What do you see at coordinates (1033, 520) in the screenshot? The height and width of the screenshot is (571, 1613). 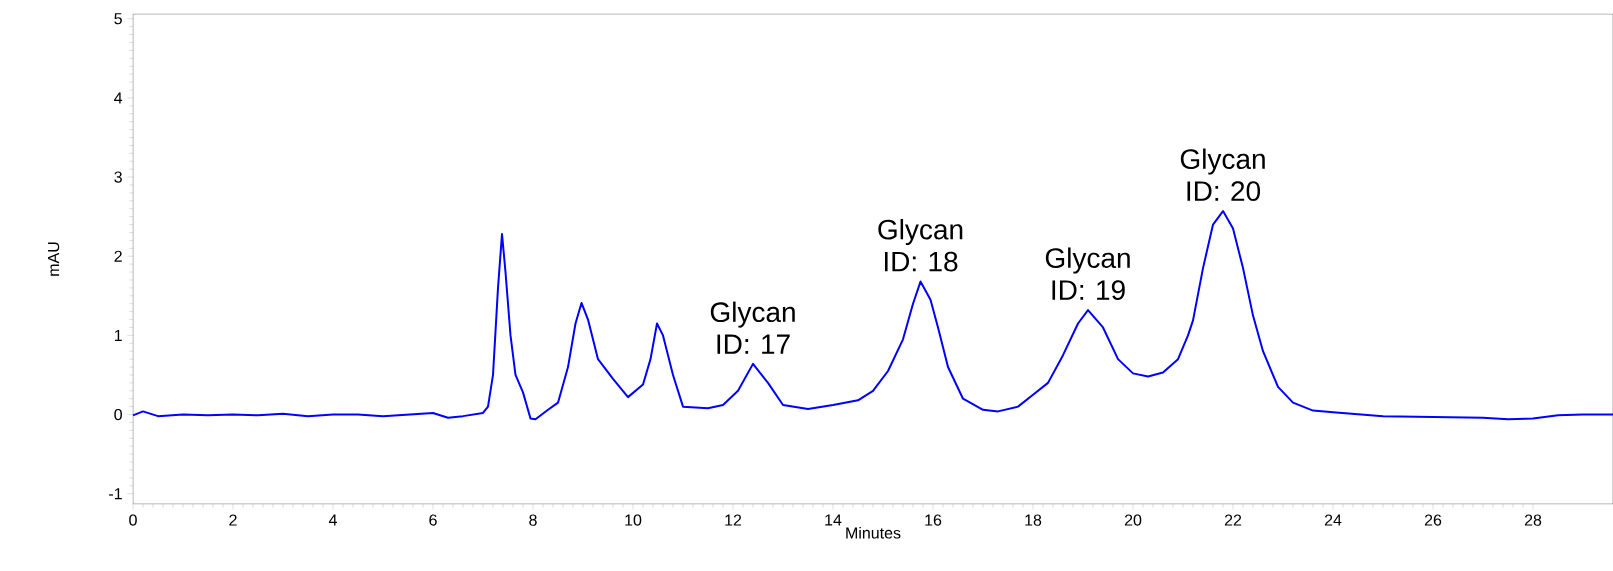 I see `x-tick-label: 18` at bounding box center [1033, 520].